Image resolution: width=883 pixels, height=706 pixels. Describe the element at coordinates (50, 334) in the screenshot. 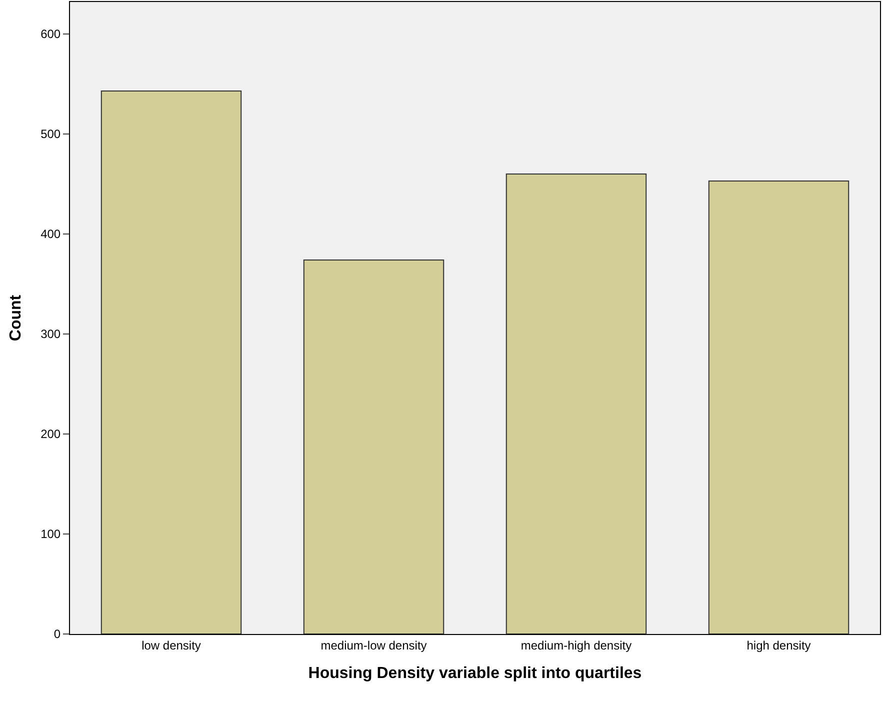

I see `y-tick-label: 300` at that location.